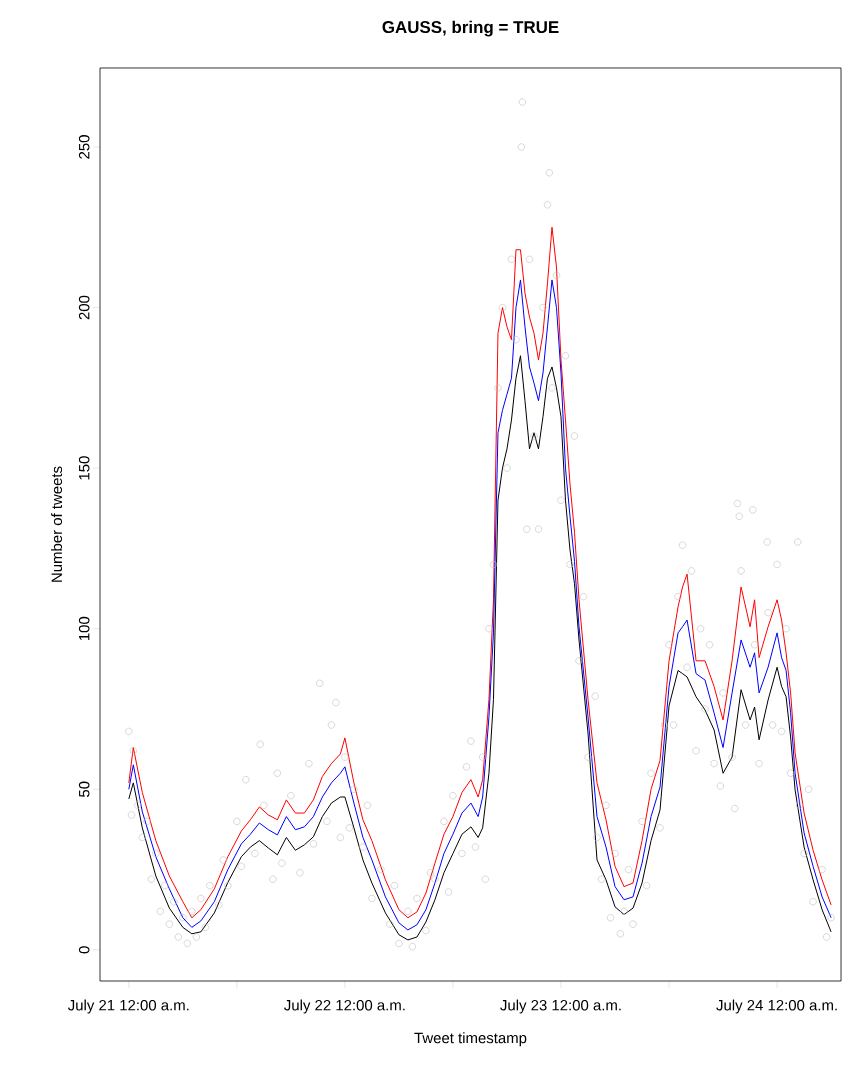  Describe the element at coordinates (128, 1006) in the screenshot. I see `x-tick-label: July 21 12:00 a.m.` at that location.